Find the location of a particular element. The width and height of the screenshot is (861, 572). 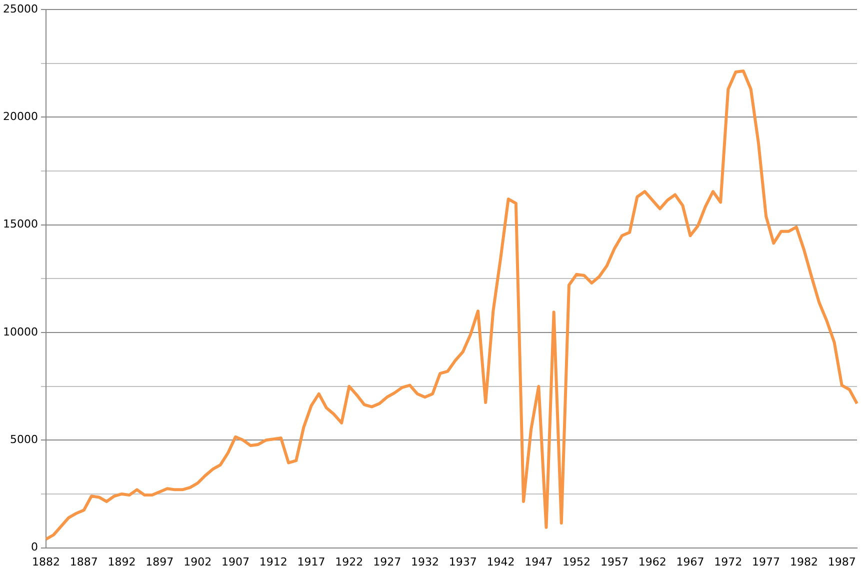

x-tick-label: 1982 is located at coordinates (804, 561).